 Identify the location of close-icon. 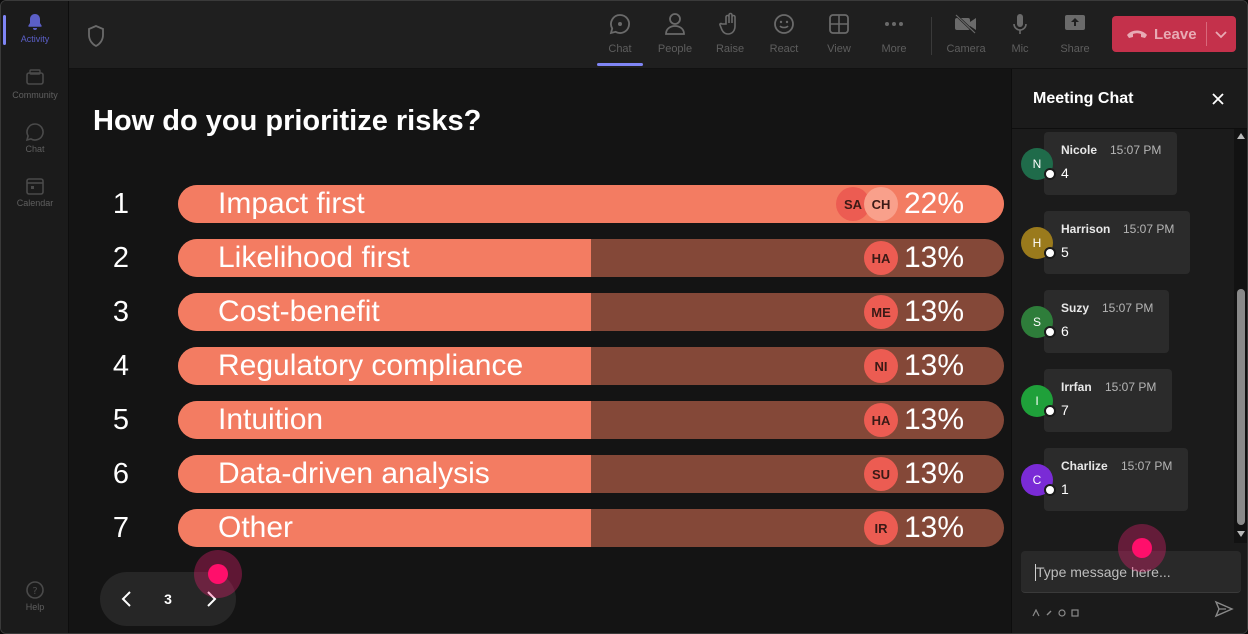
(1218, 99).